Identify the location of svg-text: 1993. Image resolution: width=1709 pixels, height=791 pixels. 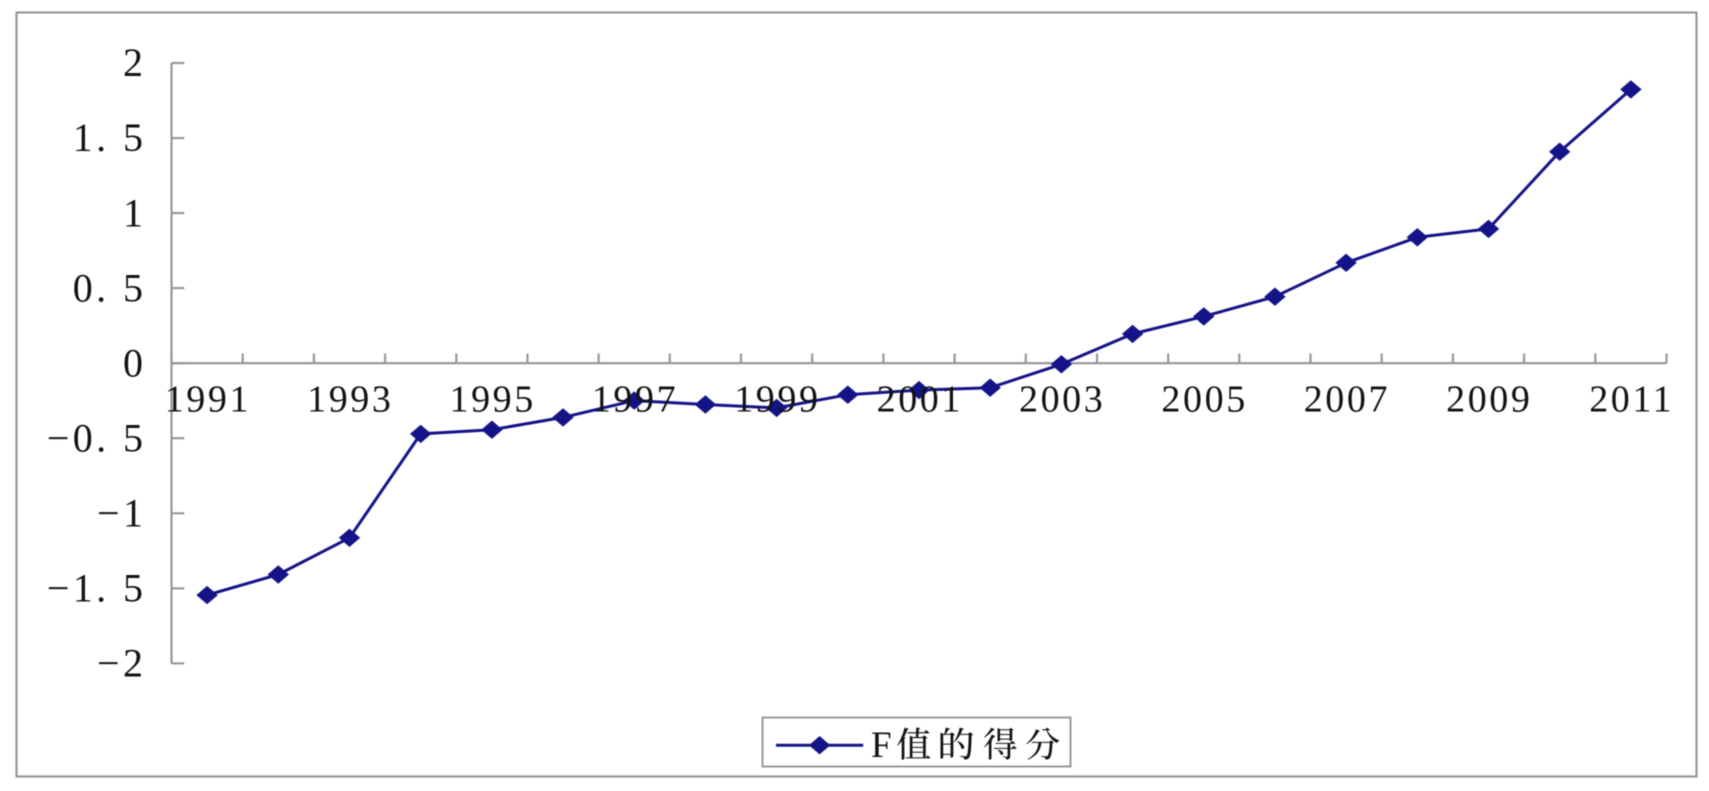
(350, 400).